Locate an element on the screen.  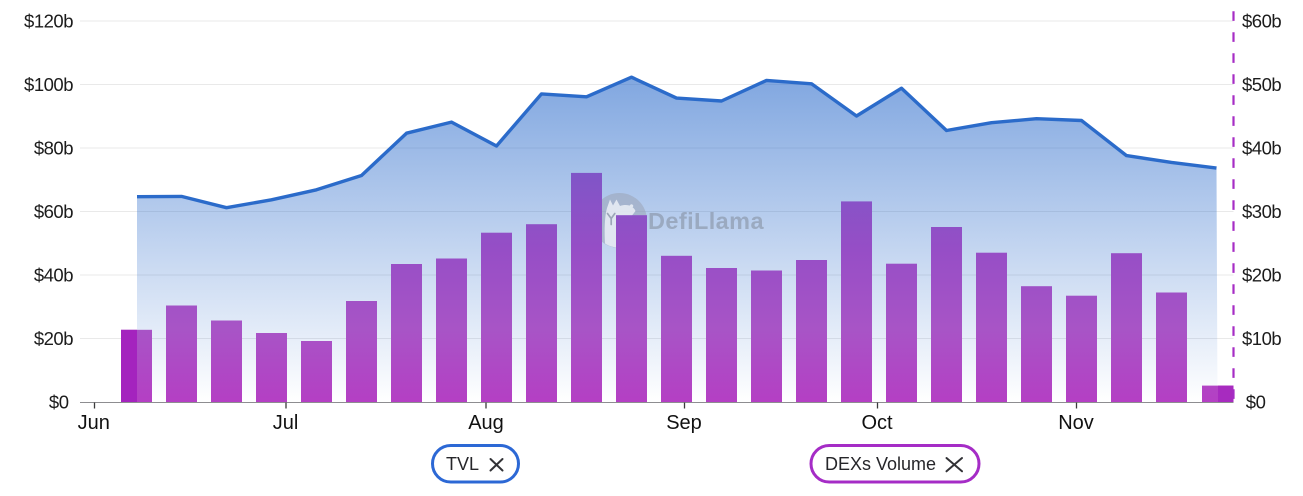
svg-text: Jul is located at coordinates (286, 423).